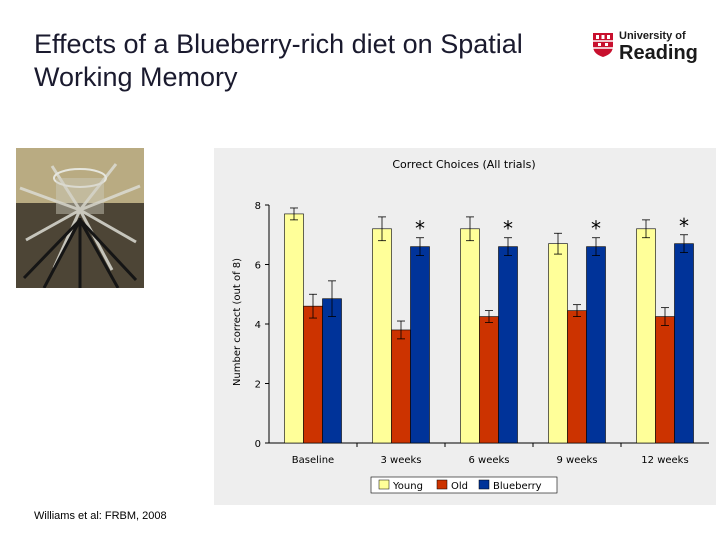 The height and width of the screenshot is (540, 720). What do you see at coordinates (407, 486) in the screenshot?
I see `legend-label-young: Young` at bounding box center [407, 486].